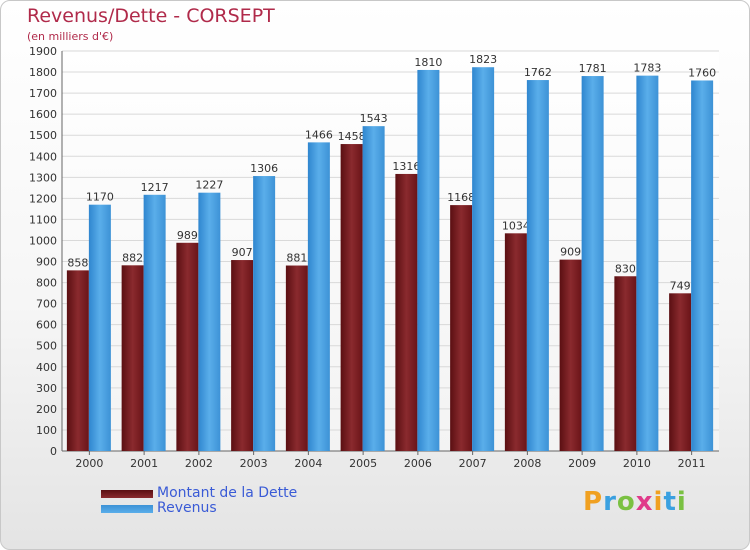 The height and width of the screenshot is (550, 750). What do you see at coordinates (296, 258) in the screenshot?
I see `data-label: 881` at bounding box center [296, 258].